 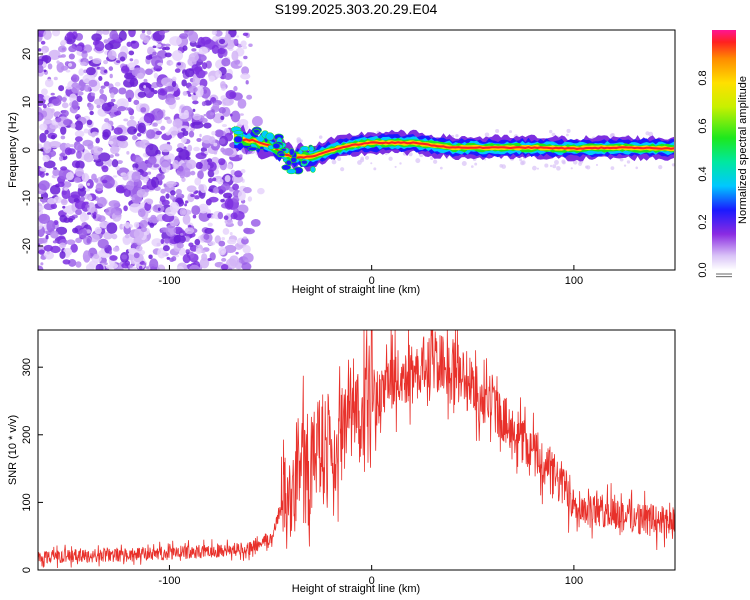 What do you see at coordinates (27, 102) in the screenshot?
I see `spectrogram-y-tick-label: 10` at bounding box center [27, 102].